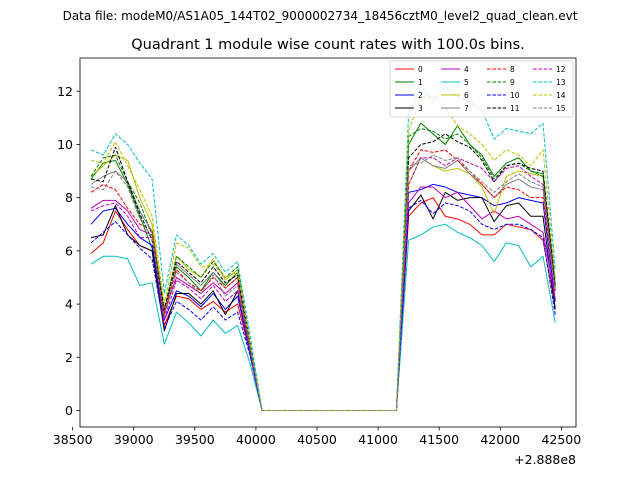 The width and height of the screenshot is (640, 480). I want to click on legend-label-5: 5, so click(466, 82).